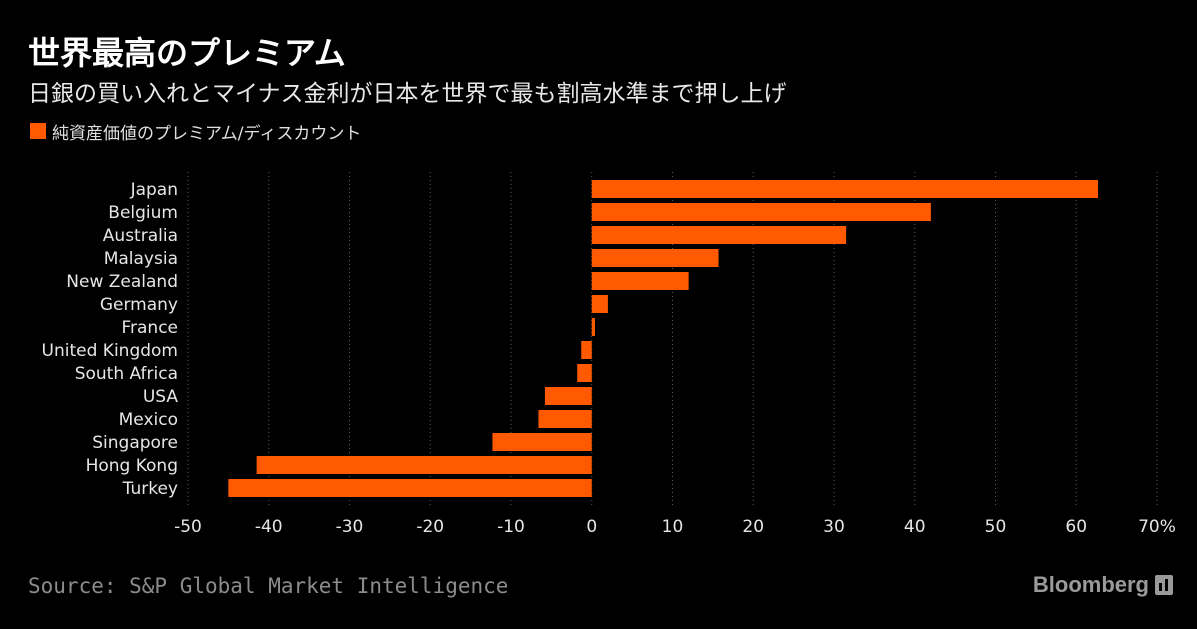 Image resolution: width=1197 pixels, height=629 pixels. What do you see at coordinates (753, 527) in the screenshot?
I see `x-tick-label: 20` at bounding box center [753, 527].